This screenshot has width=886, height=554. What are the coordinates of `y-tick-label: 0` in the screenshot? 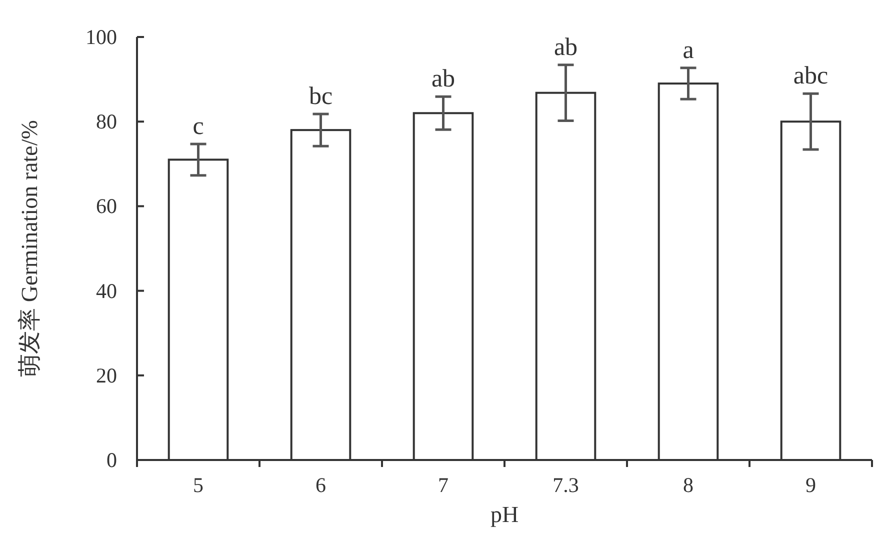 It's located at (111, 460).